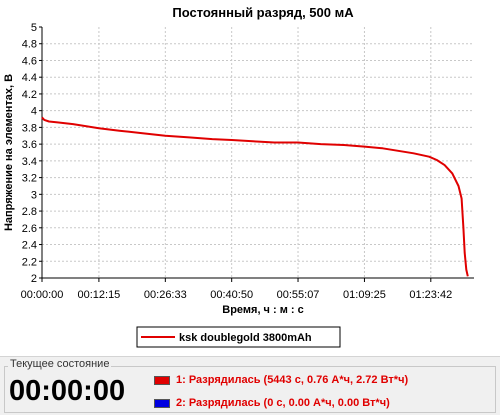  Describe the element at coordinates (263, 310) in the screenshot. I see `x-axis-label: Время, ч : м : с` at that location.